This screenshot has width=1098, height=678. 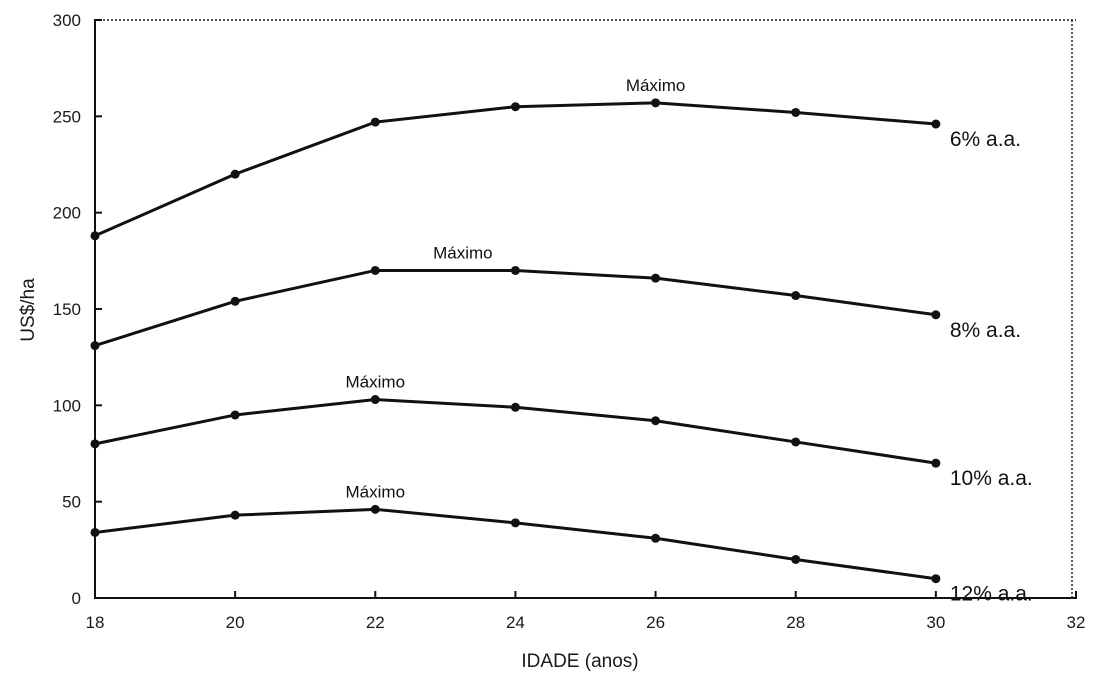 What do you see at coordinates (375, 622) in the screenshot?
I see `x-tick-label: 22` at bounding box center [375, 622].